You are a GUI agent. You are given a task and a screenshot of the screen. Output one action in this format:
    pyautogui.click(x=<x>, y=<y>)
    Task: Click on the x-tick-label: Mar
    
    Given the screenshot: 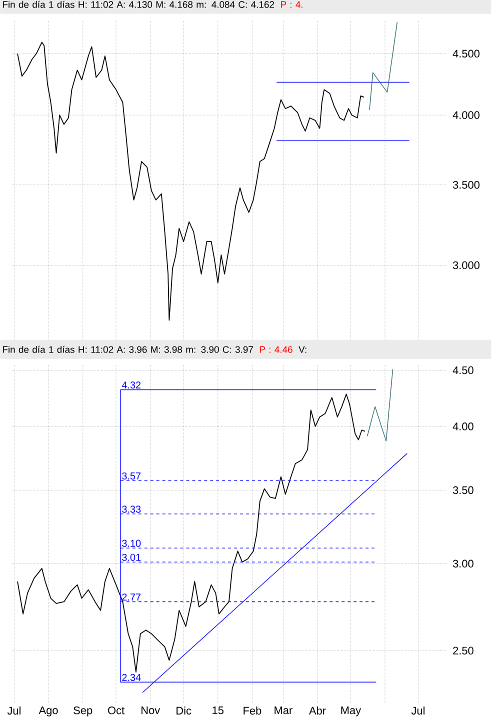 What is the action you would take?
    pyautogui.click(x=283, y=710)
    